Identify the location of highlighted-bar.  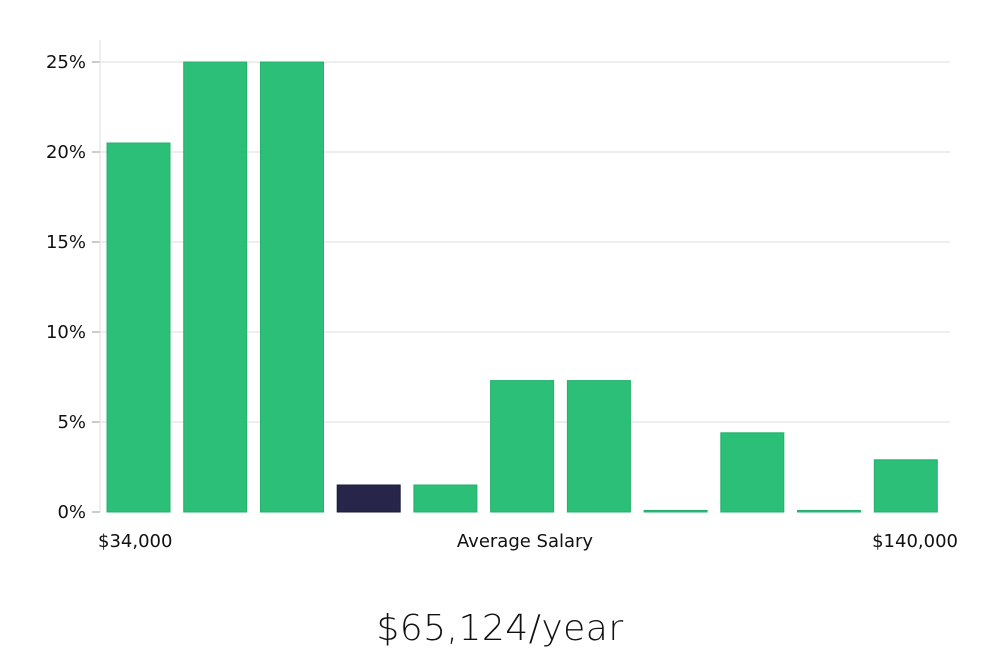
(368, 498).